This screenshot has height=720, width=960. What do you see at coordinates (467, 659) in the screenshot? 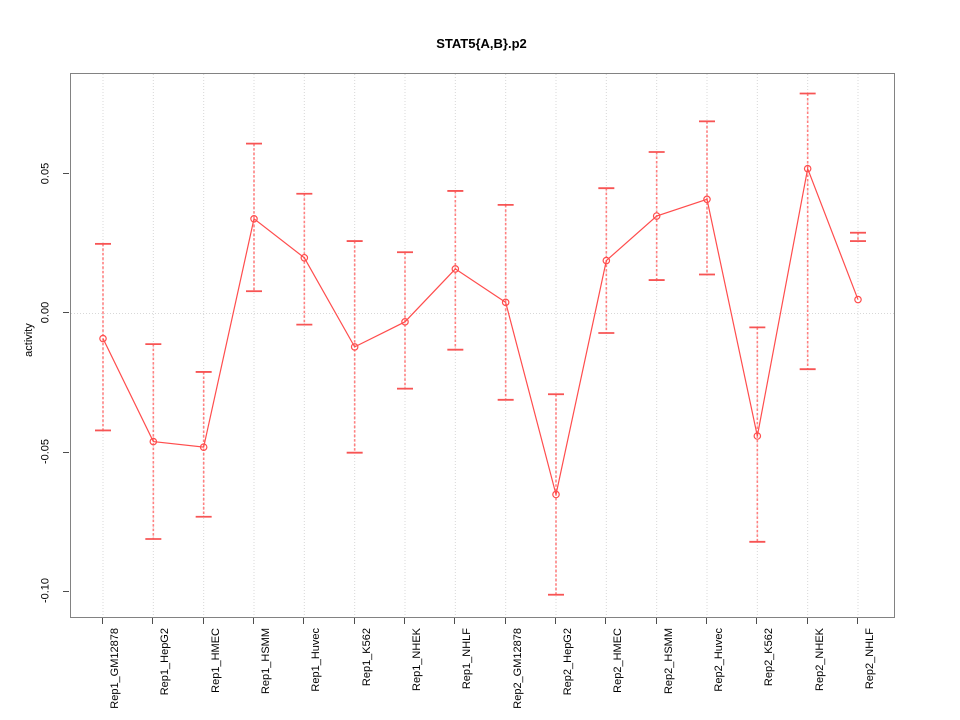
I see `x-tick-label: Rep1_NHLF` at bounding box center [467, 659].